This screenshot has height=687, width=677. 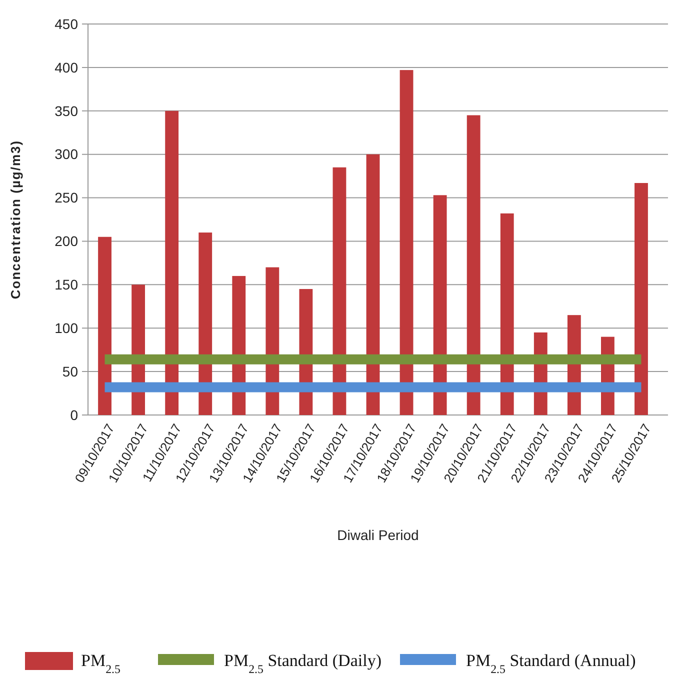 What do you see at coordinates (66, 241) in the screenshot?
I see `y-tick-label: 200` at bounding box center [66, 241].